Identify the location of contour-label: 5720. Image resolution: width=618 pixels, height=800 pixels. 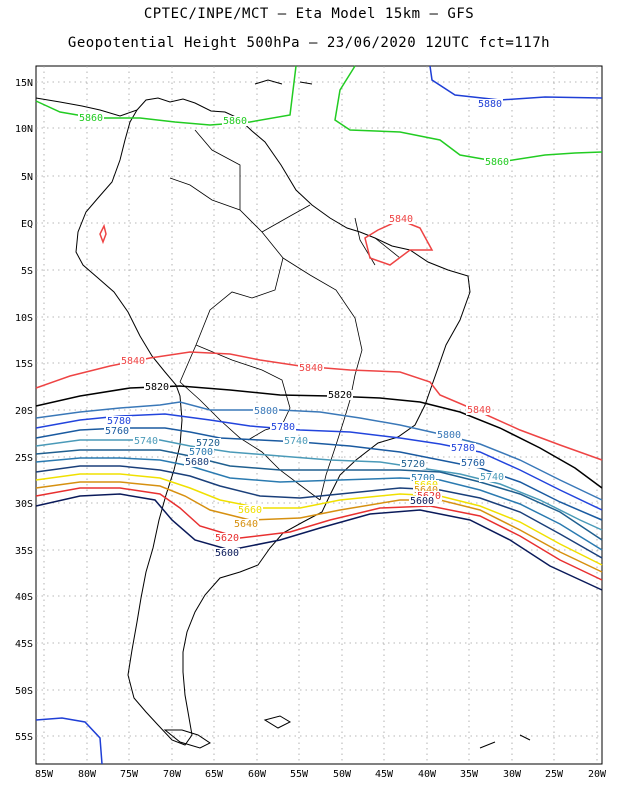
(208, 443).